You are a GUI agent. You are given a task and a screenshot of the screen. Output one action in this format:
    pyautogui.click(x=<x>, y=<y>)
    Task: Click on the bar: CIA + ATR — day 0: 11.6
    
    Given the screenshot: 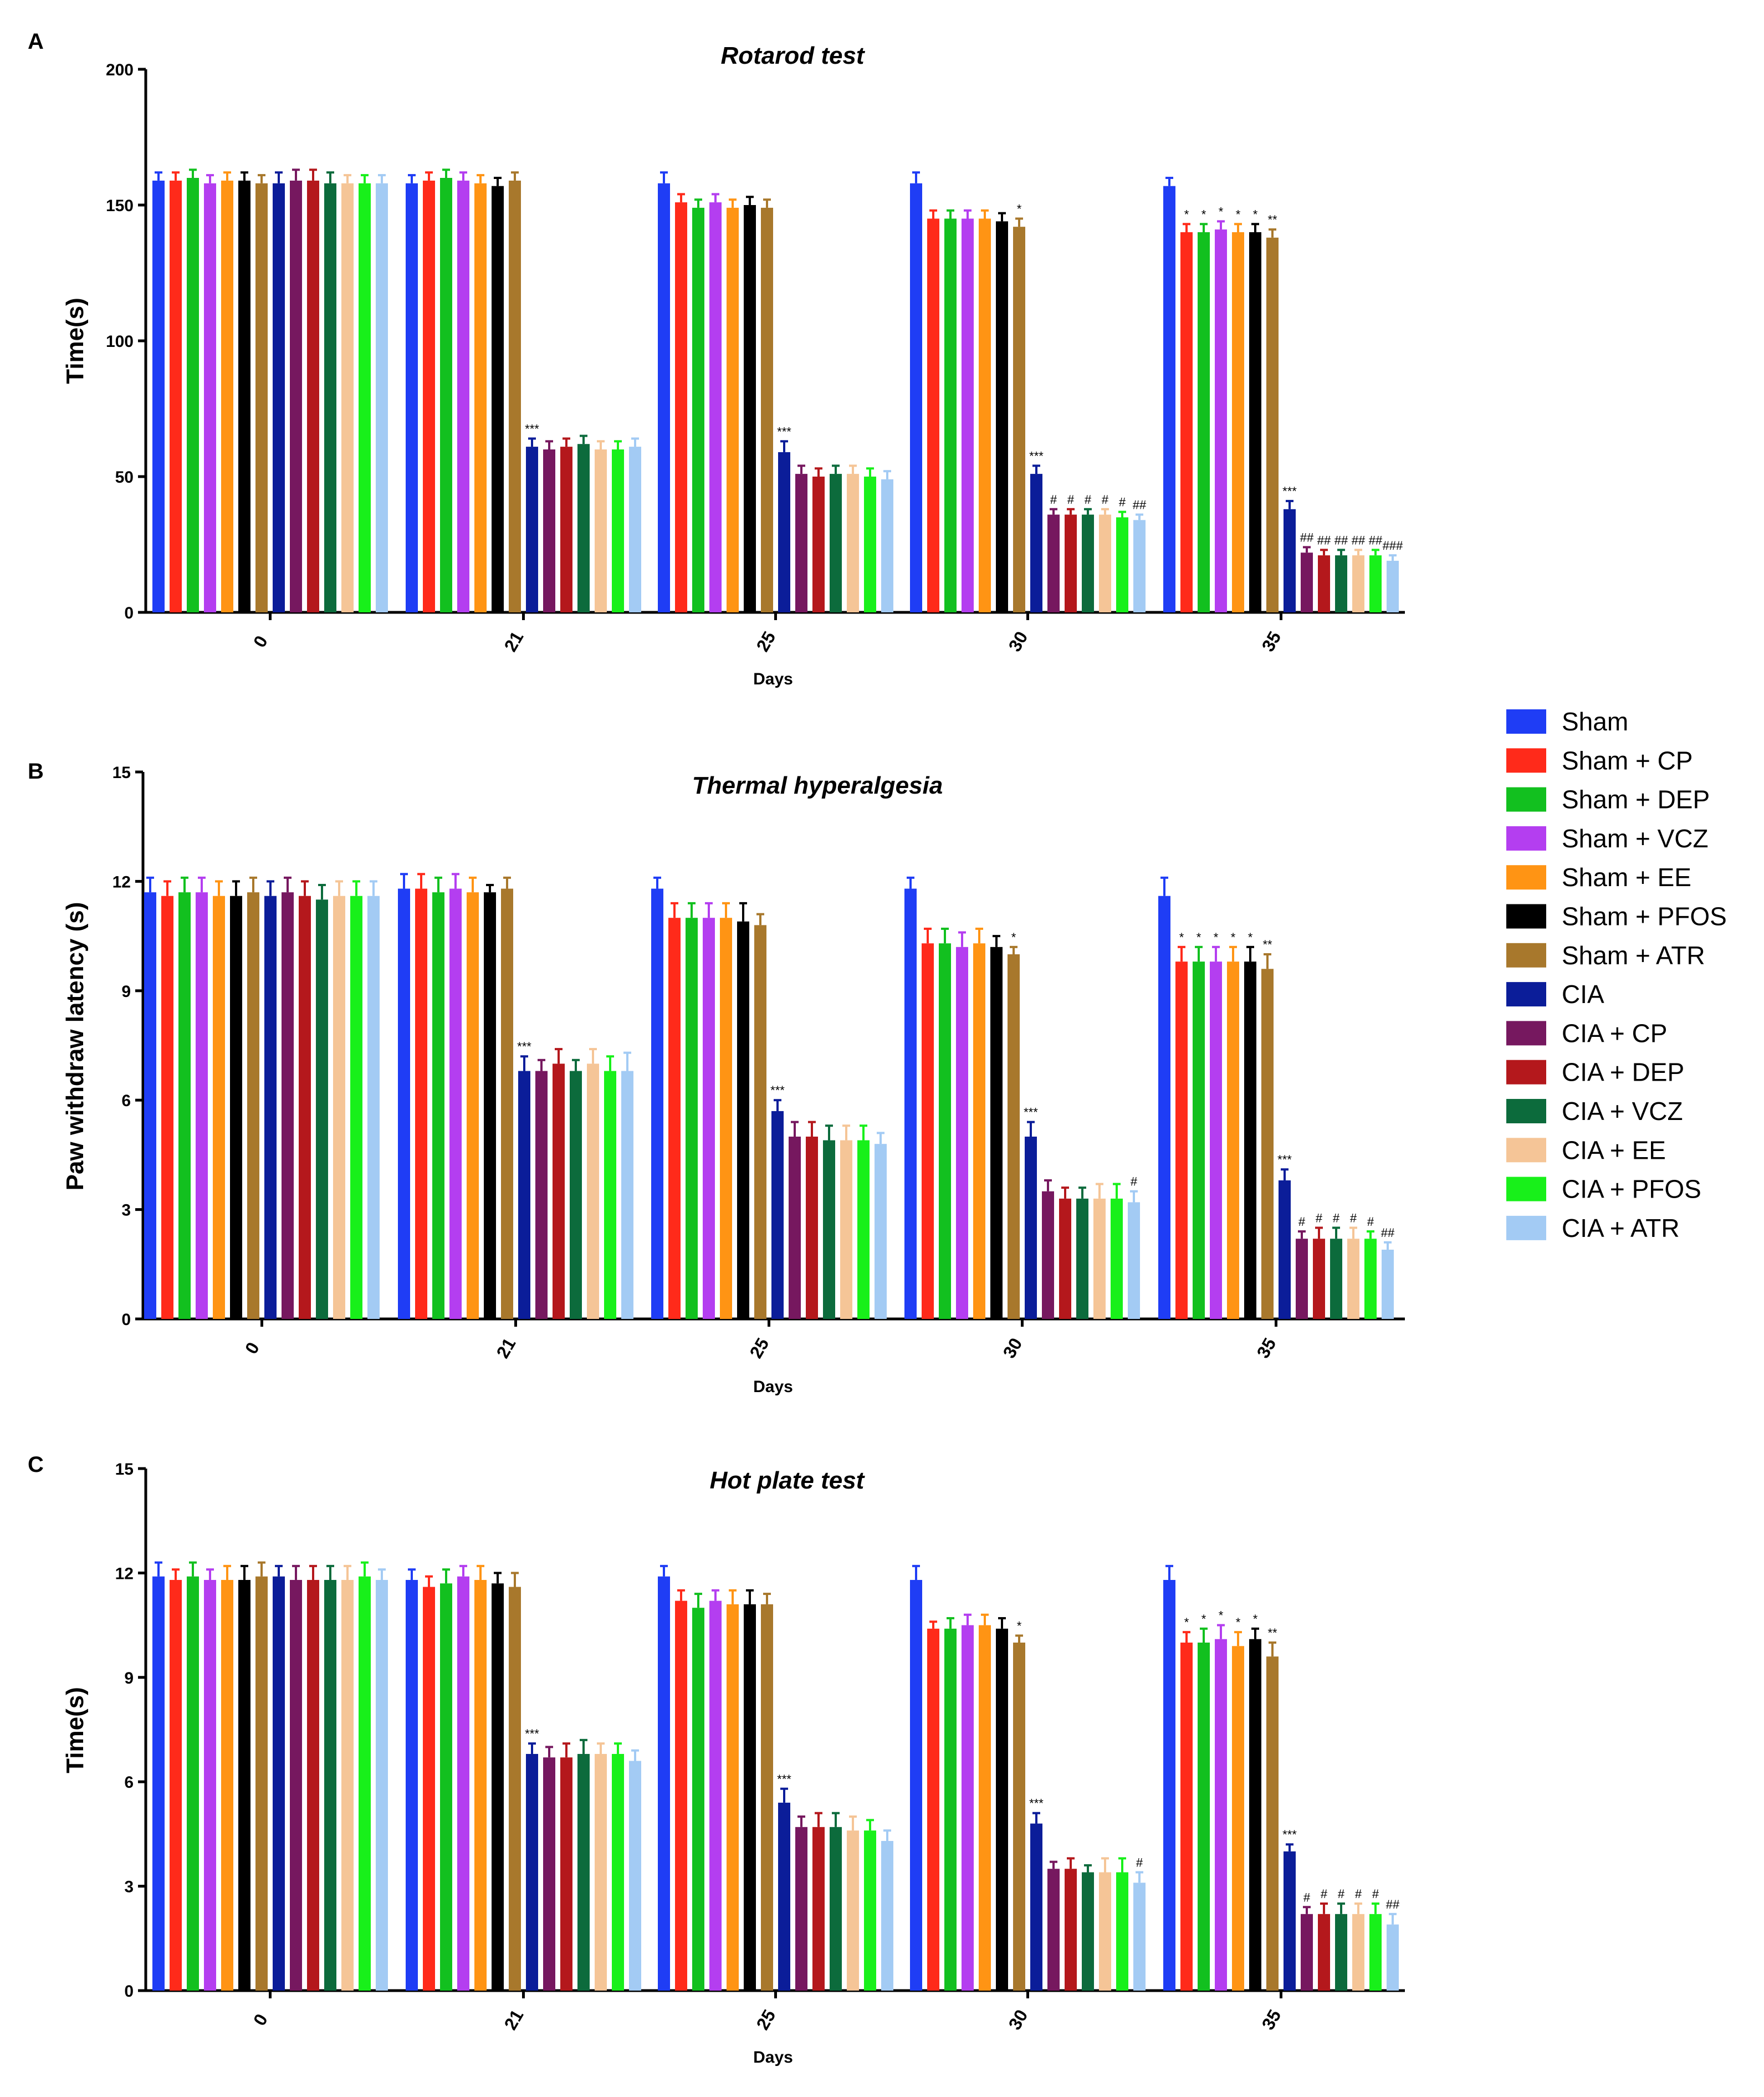 What is the action you would take?
    pyautogui.click(x=373, y=1107)
    